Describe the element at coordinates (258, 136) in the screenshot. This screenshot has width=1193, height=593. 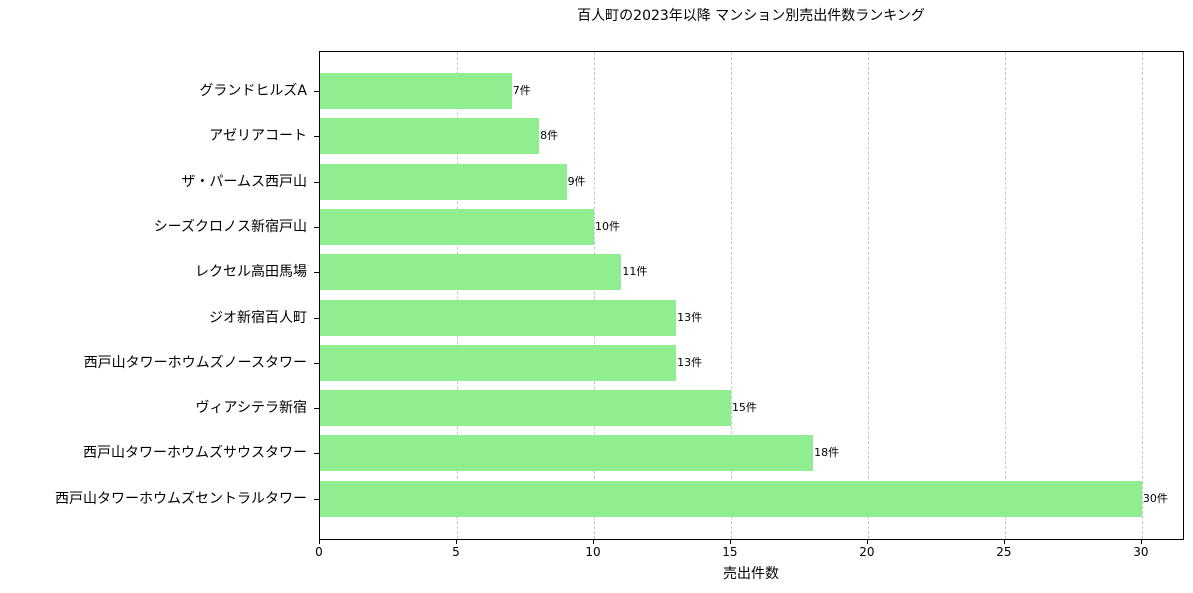
I see `y-tick-label: アゼリアコート` at that location.